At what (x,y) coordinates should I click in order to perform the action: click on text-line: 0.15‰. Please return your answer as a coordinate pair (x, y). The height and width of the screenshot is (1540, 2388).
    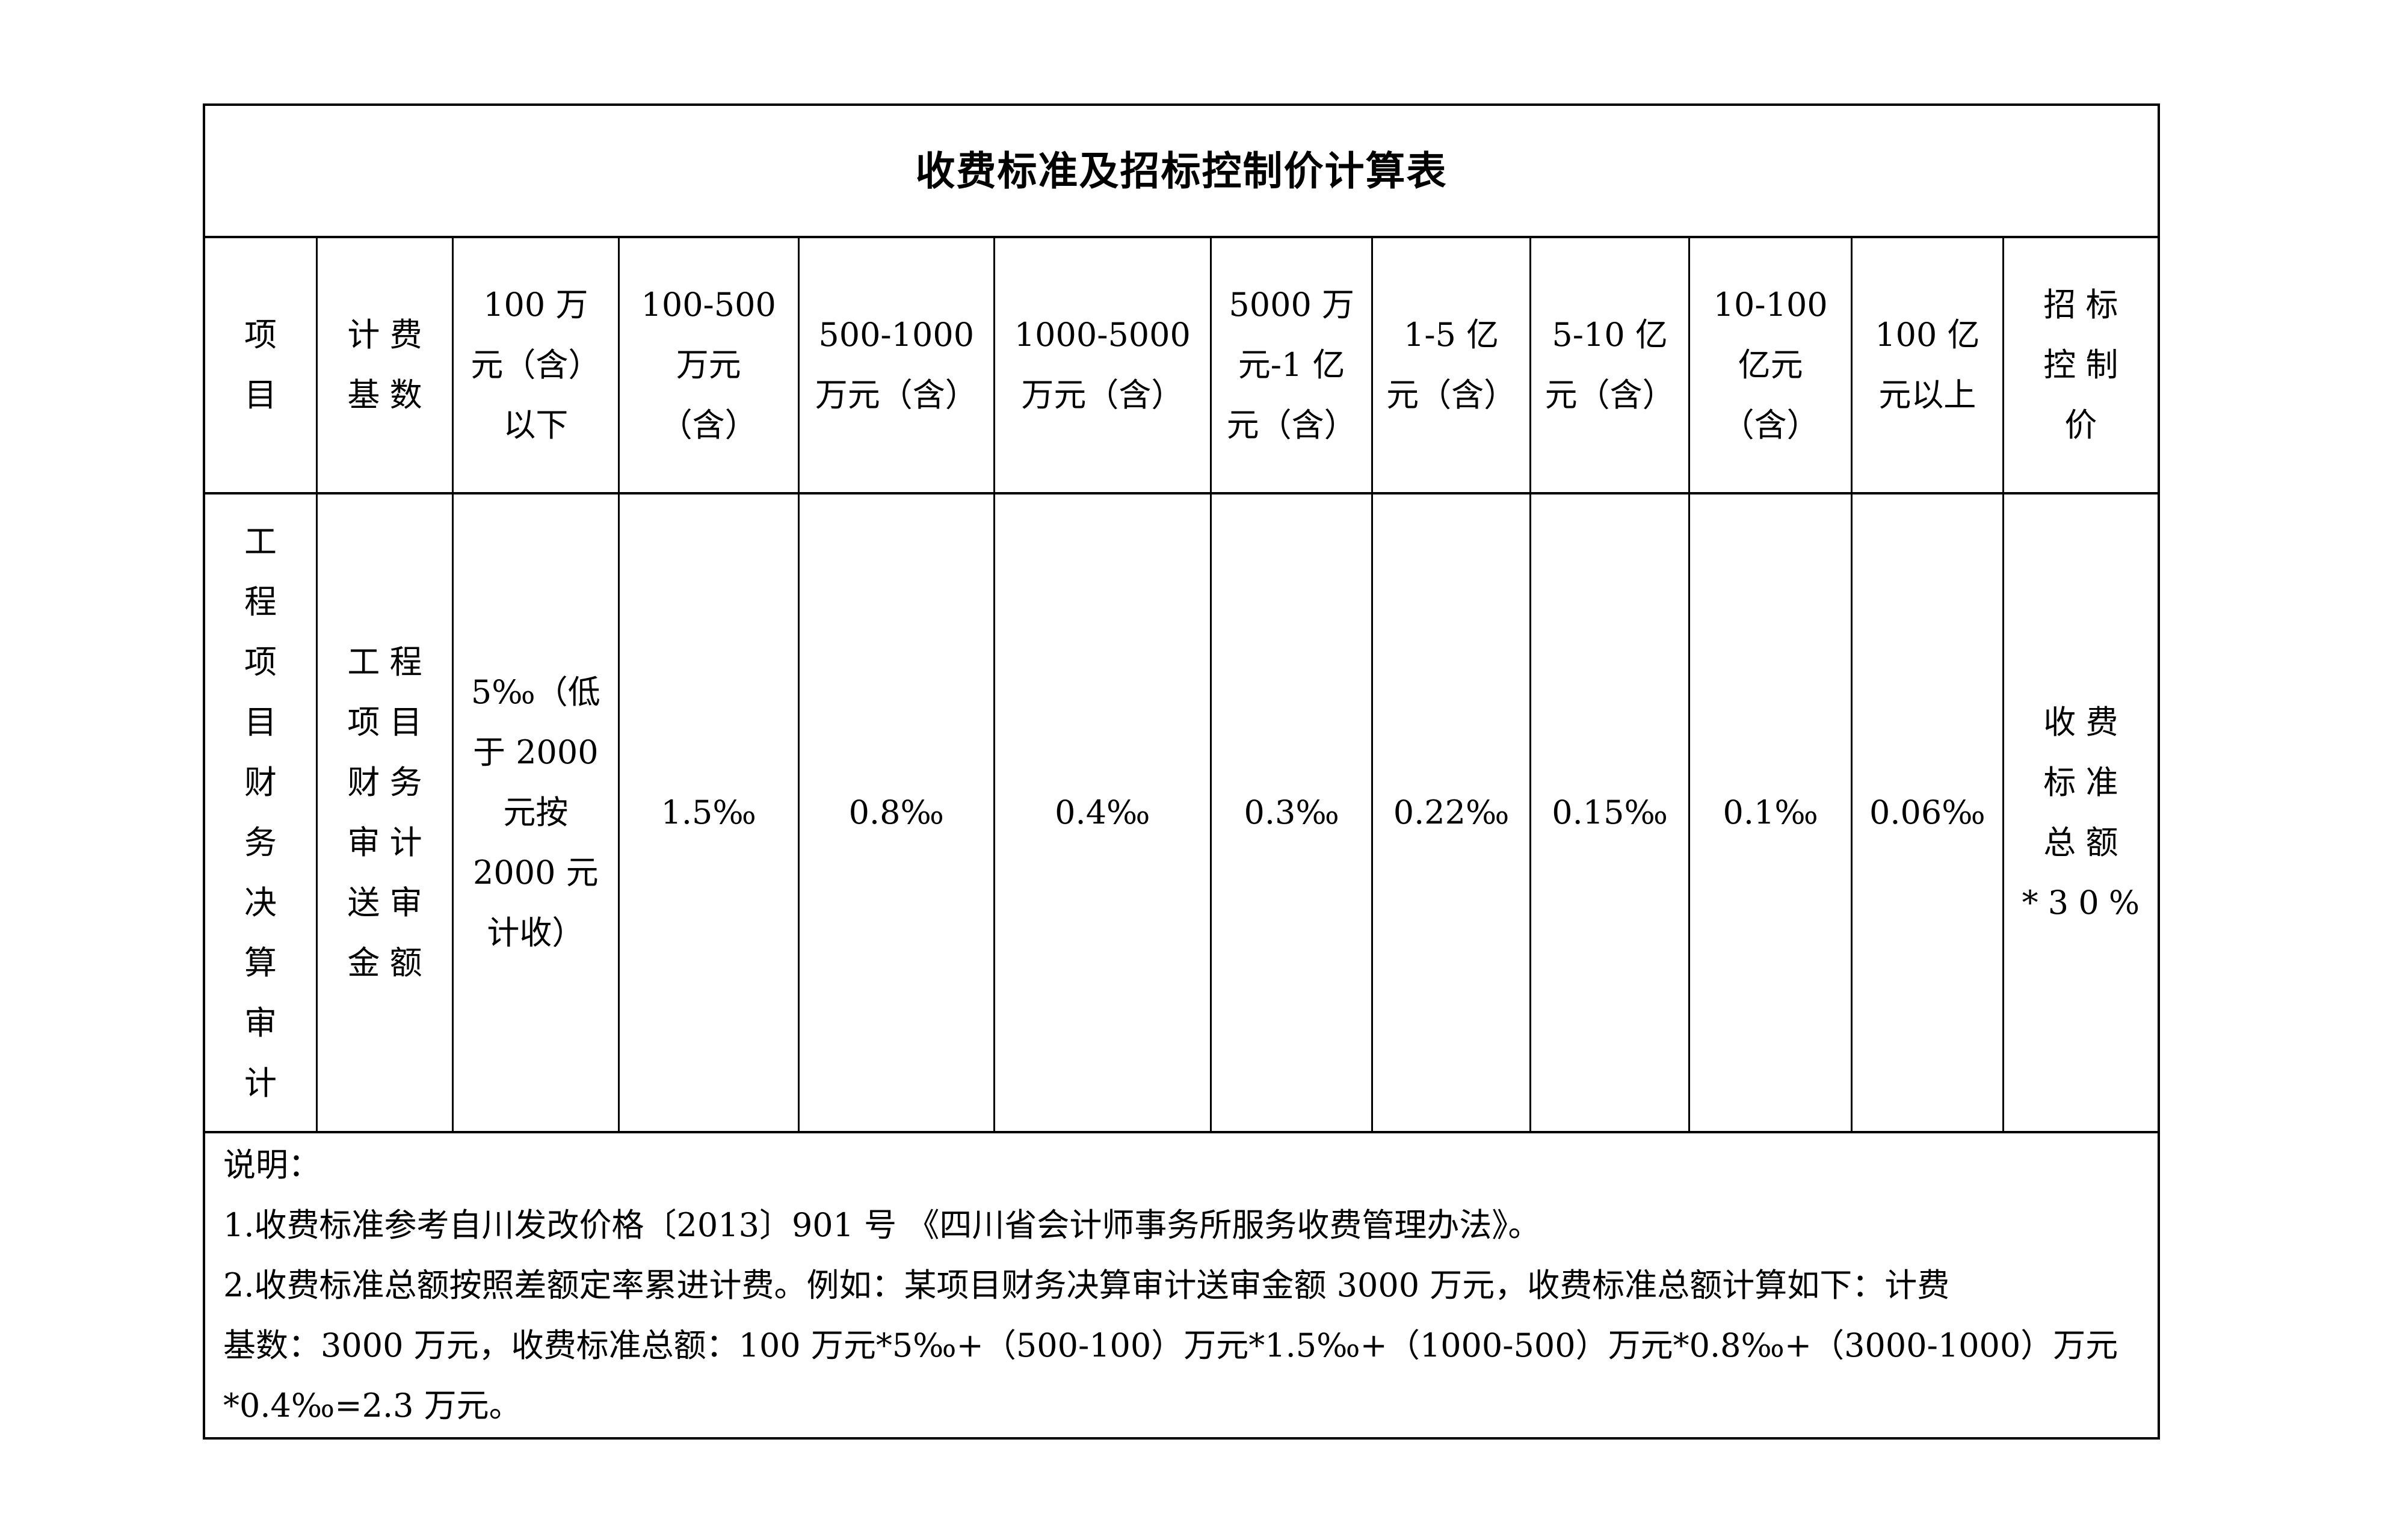
    Looking at the image, I should click on (1610, 812).